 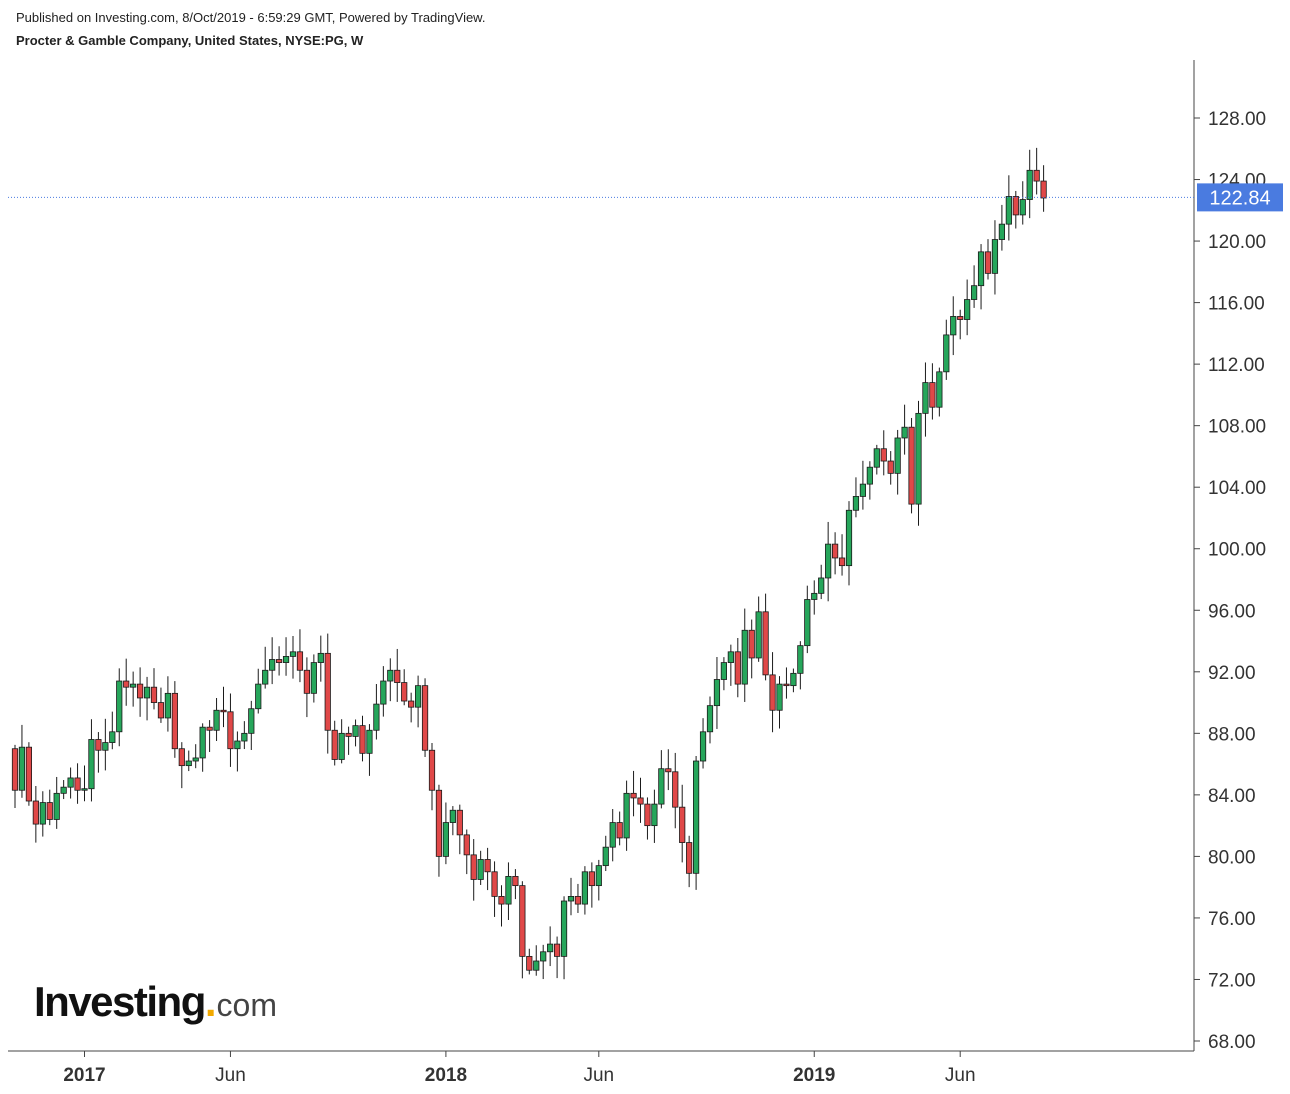 What do you see at coordinates (84, 1075) in the screenshot?
I see `x-tick-label: 2017` at bounding box center [84, 1075].